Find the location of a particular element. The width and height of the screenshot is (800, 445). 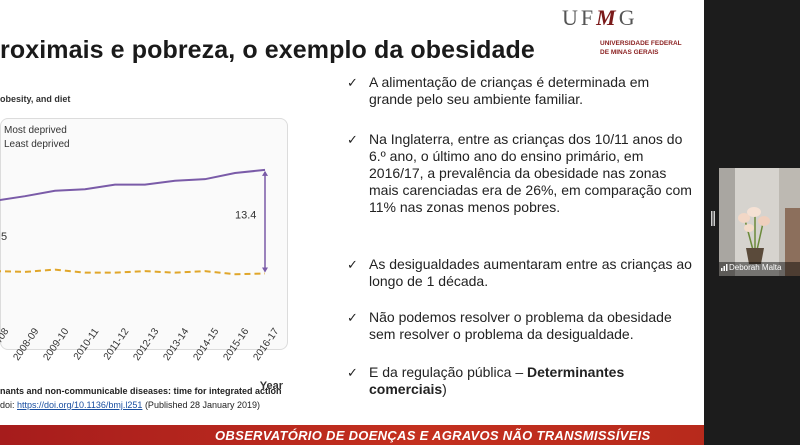

participant-video-tile is located at coordinates (759, 222).